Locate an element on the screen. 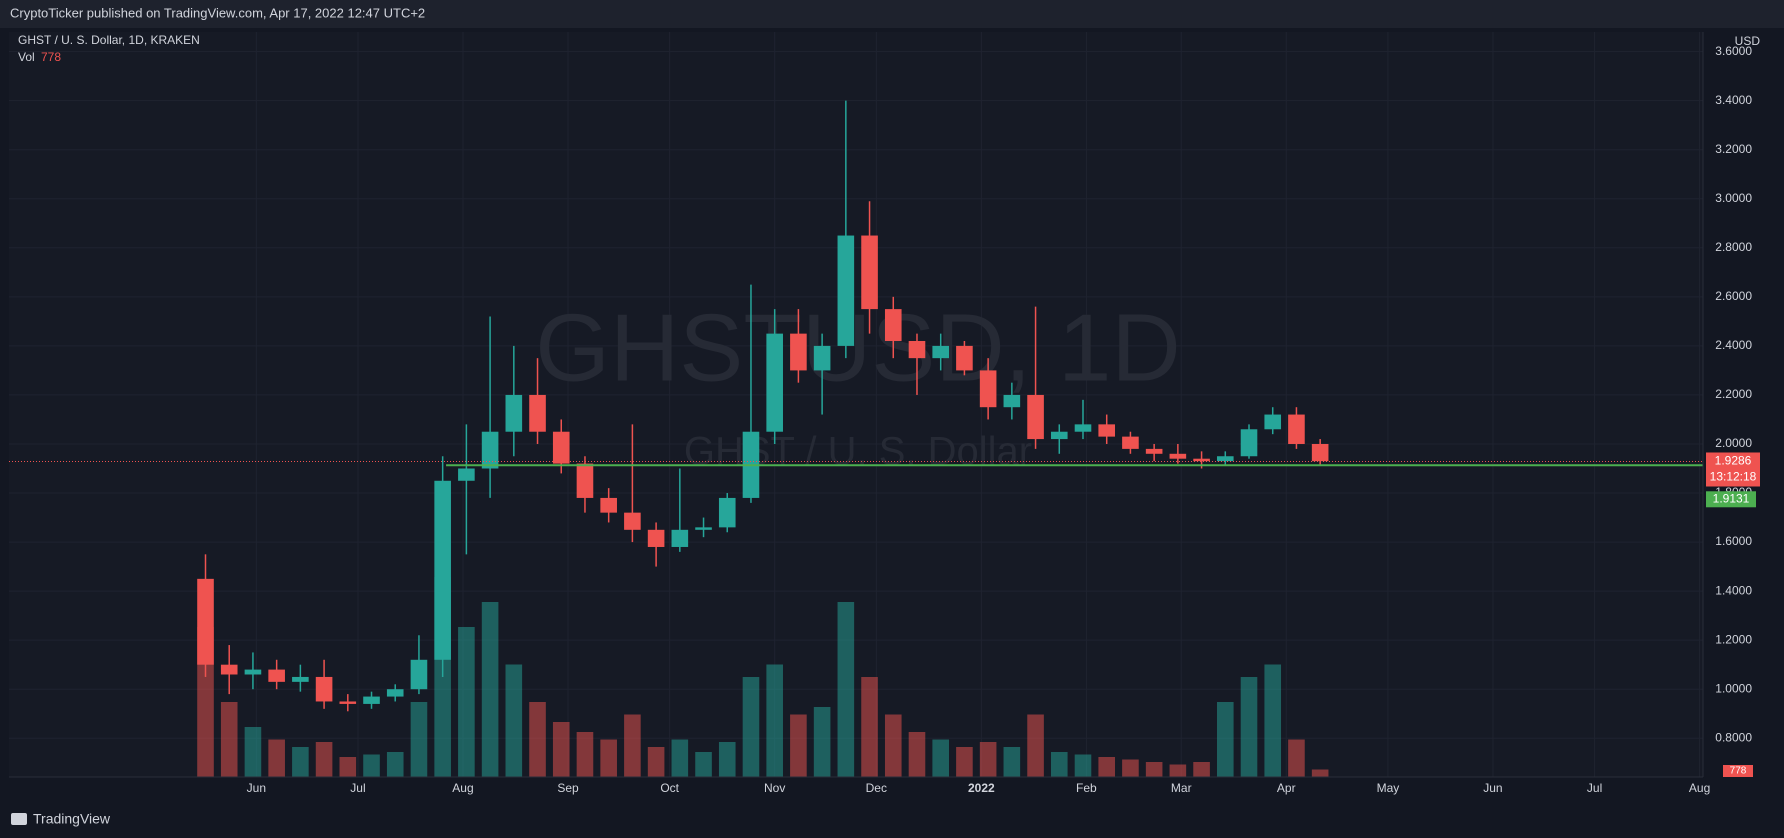 The image size is (1784, 838). x-tick-label: Oct is located at coordinates (669, 788).